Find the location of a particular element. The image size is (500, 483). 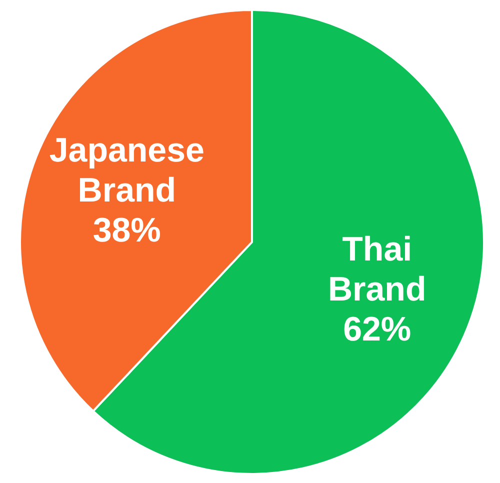

data-label: 62% is located at coordinates (377, 329).